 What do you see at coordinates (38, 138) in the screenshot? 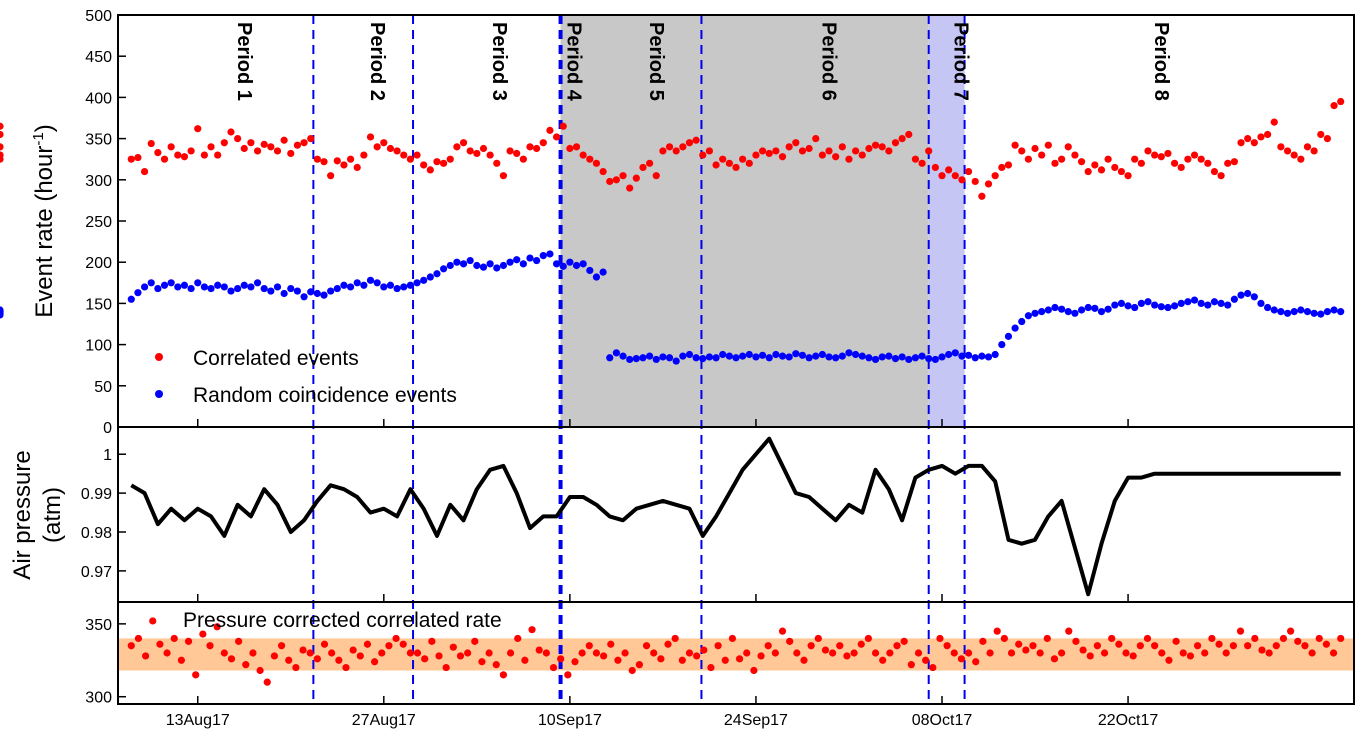
I see `event-rate-ylabel-sup: -1` at bounding box center [38, 138].